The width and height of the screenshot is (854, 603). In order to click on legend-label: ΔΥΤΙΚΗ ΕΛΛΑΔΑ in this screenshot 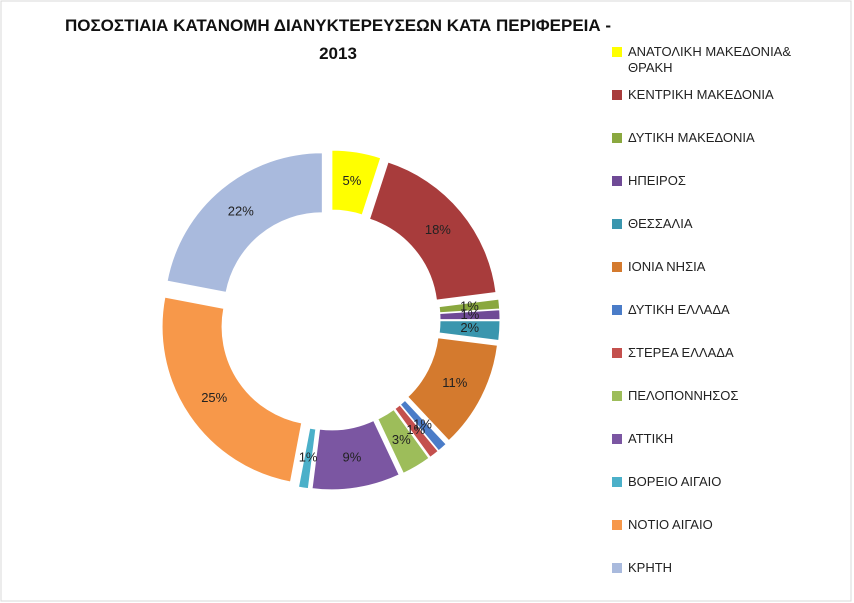, I will do `click(679, 309)`.